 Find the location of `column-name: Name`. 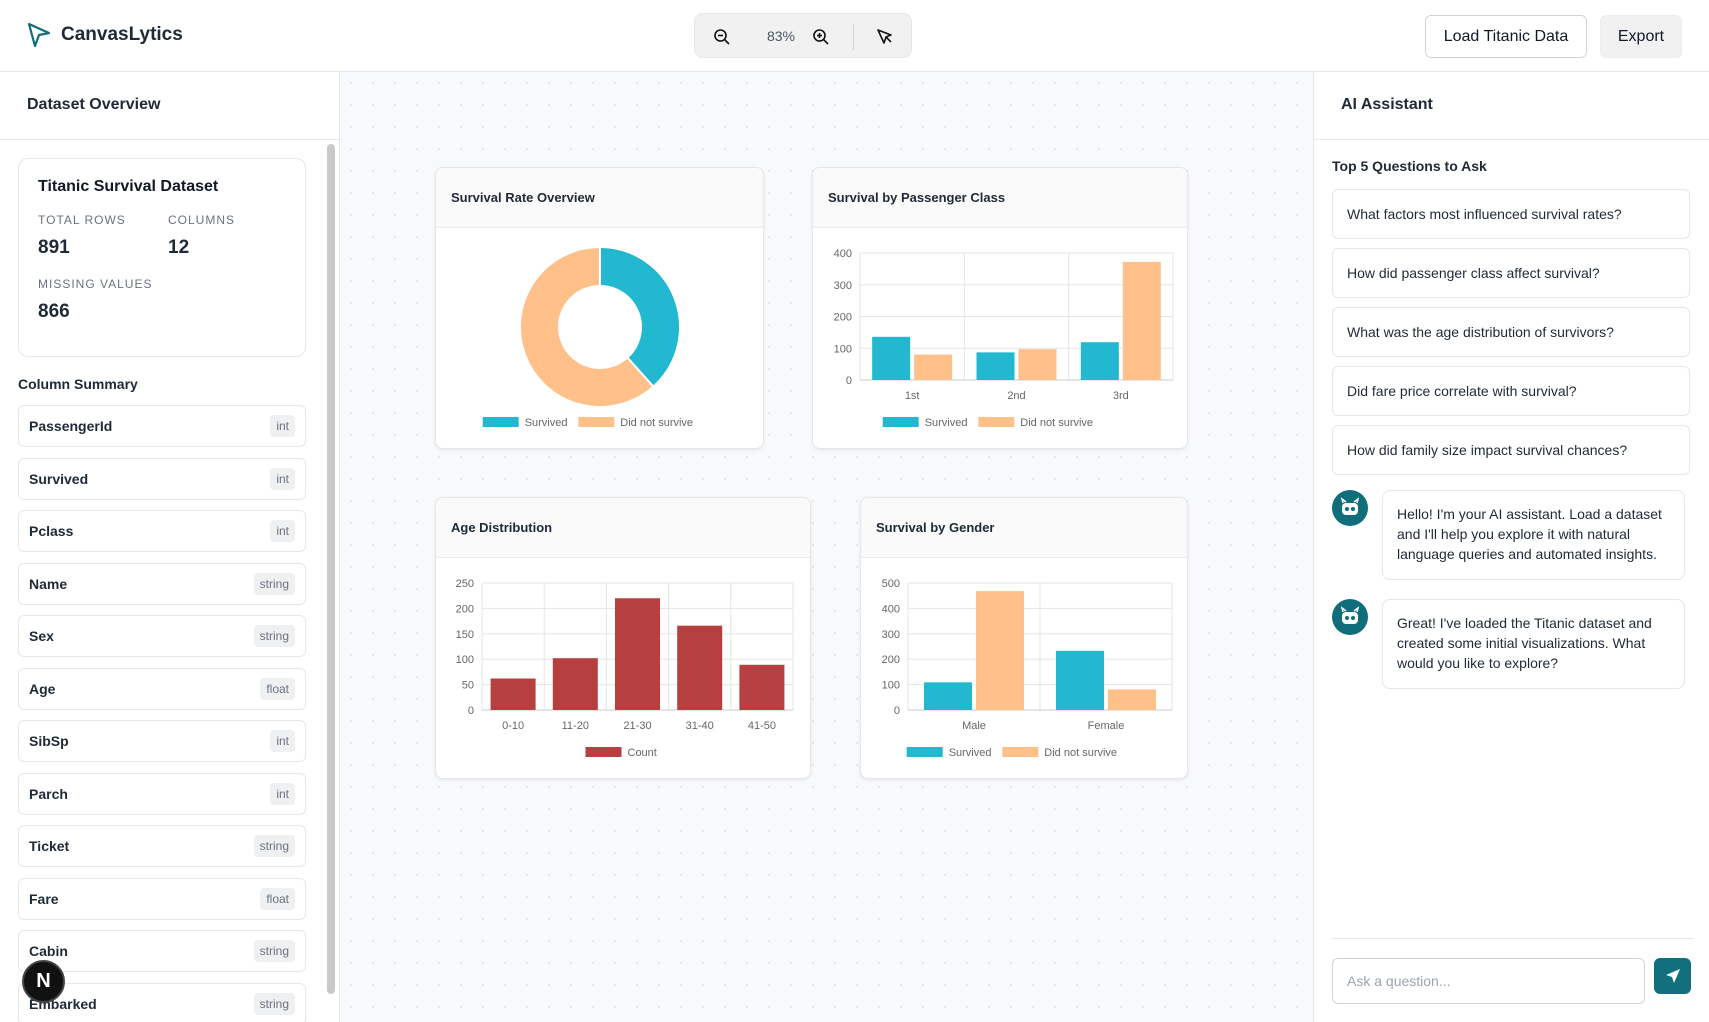

column-name: Name is located at coordinates (48, 583).